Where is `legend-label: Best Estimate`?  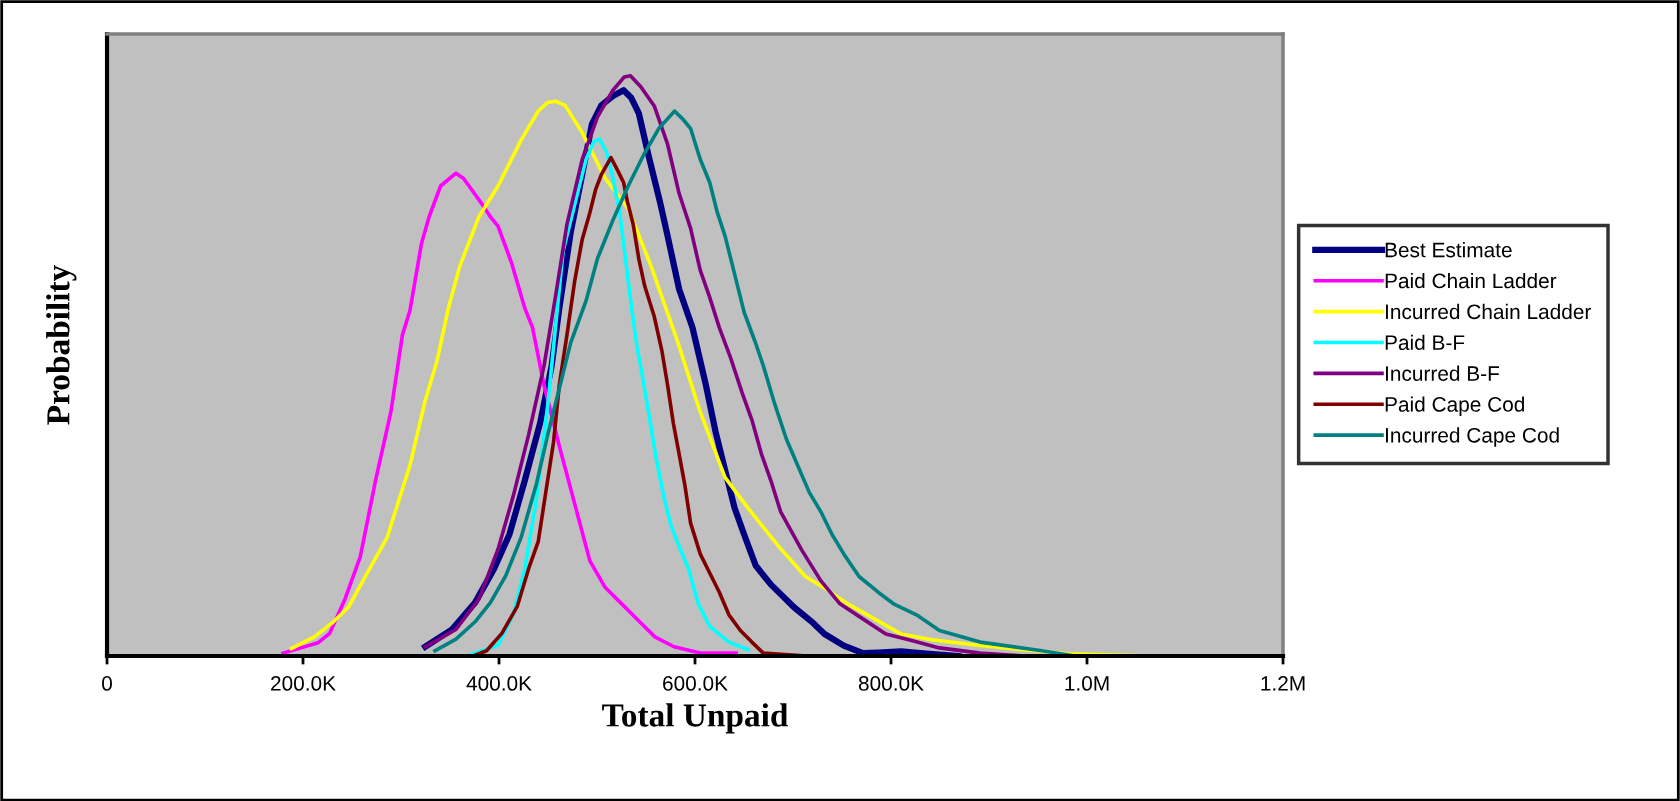
legend-label: Best Estimate is located at coordinates (1448, 250).